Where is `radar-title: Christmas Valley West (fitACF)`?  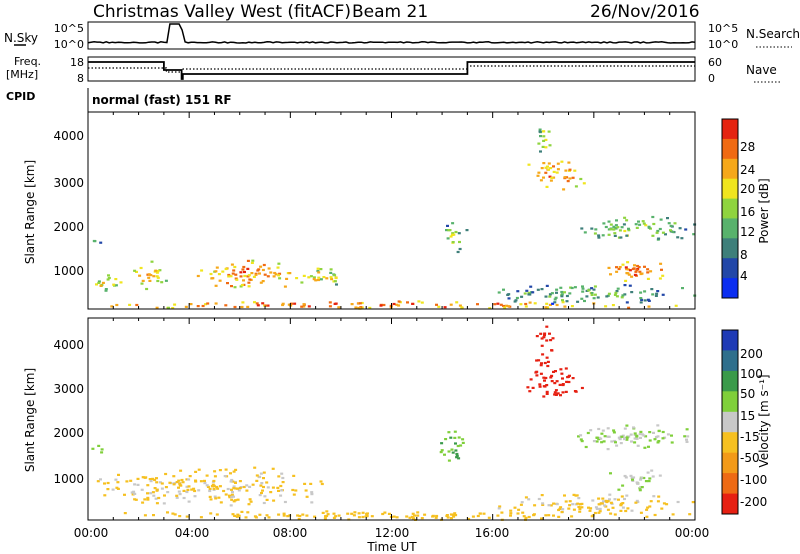 radar-title: Christmas Valley West (fitACF) is located at coordinates (222, 12).